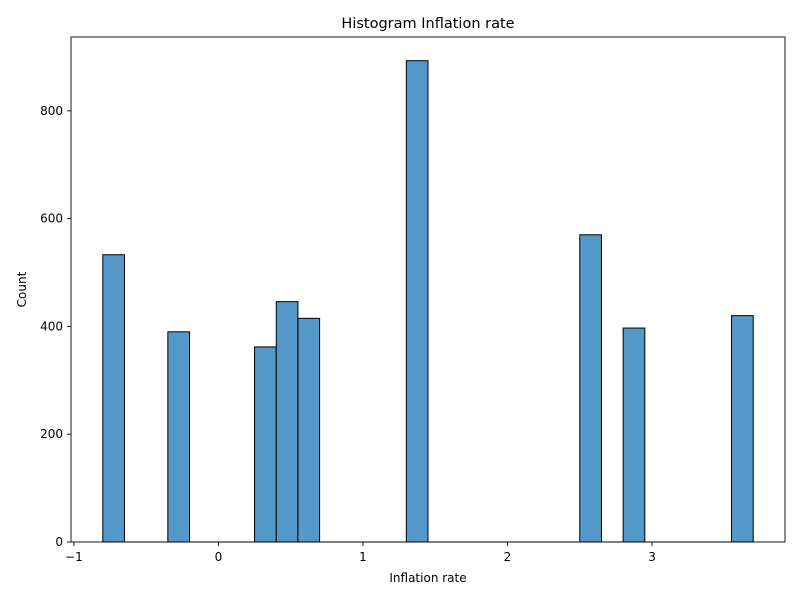  Describe the element at coordinates (51, 111) in the screenshot. I see `y-tick-label: 800` at that location.